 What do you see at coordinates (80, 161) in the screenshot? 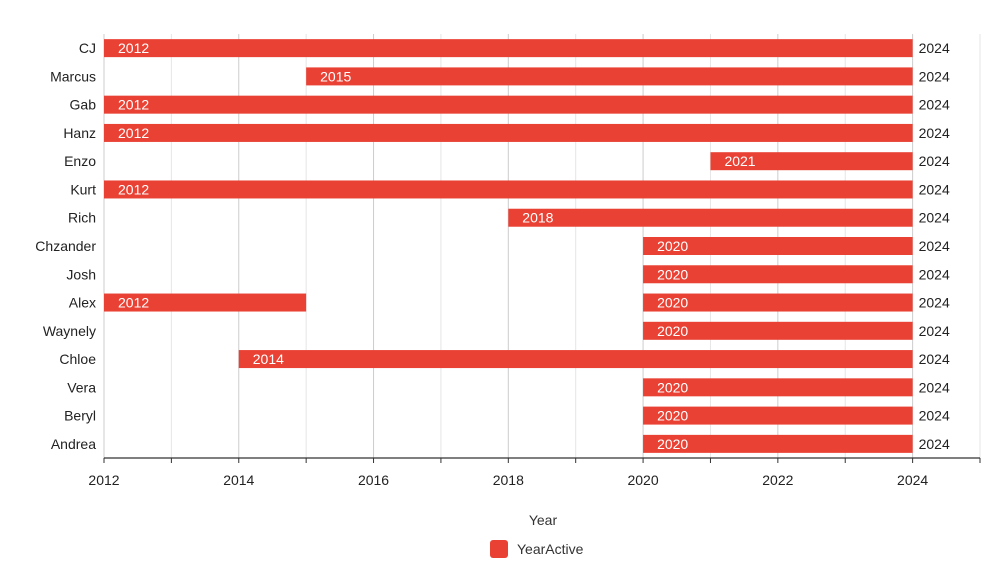
I see `category-label: Enzo` at bounding box center [80, 161].